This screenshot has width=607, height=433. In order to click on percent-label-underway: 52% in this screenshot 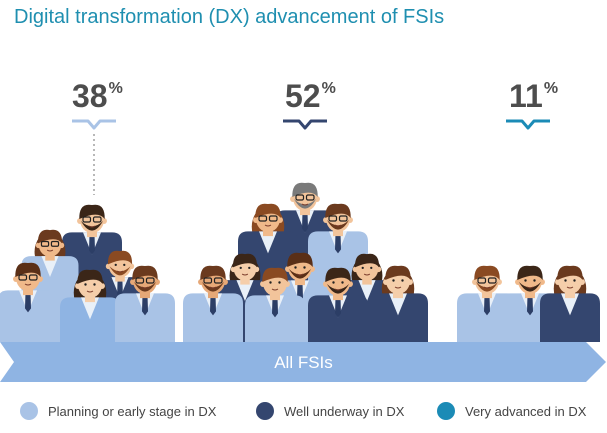, I will do `click(310, 96)`.